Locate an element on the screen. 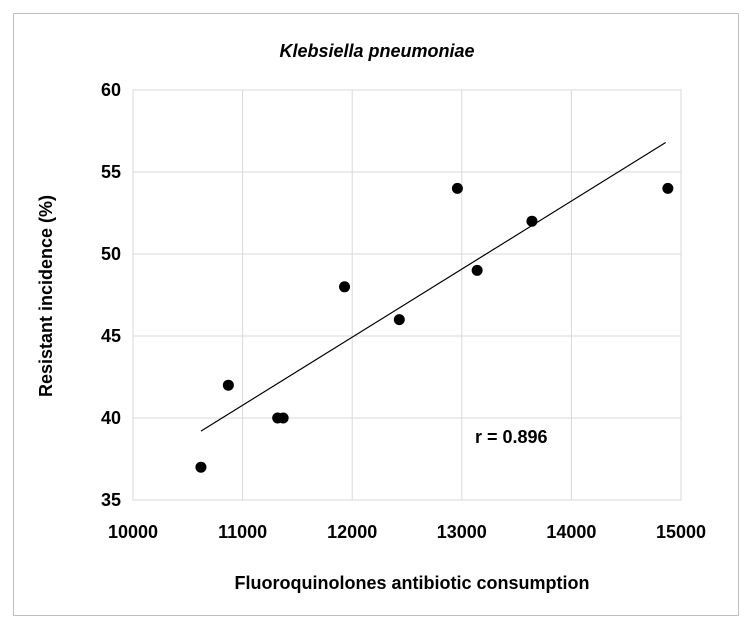 The width and height of the screenshot is (753, 630). x-axis-ticks: 10000 11000 12000 13000 14000 15000 is located at coordinates (407, 532).